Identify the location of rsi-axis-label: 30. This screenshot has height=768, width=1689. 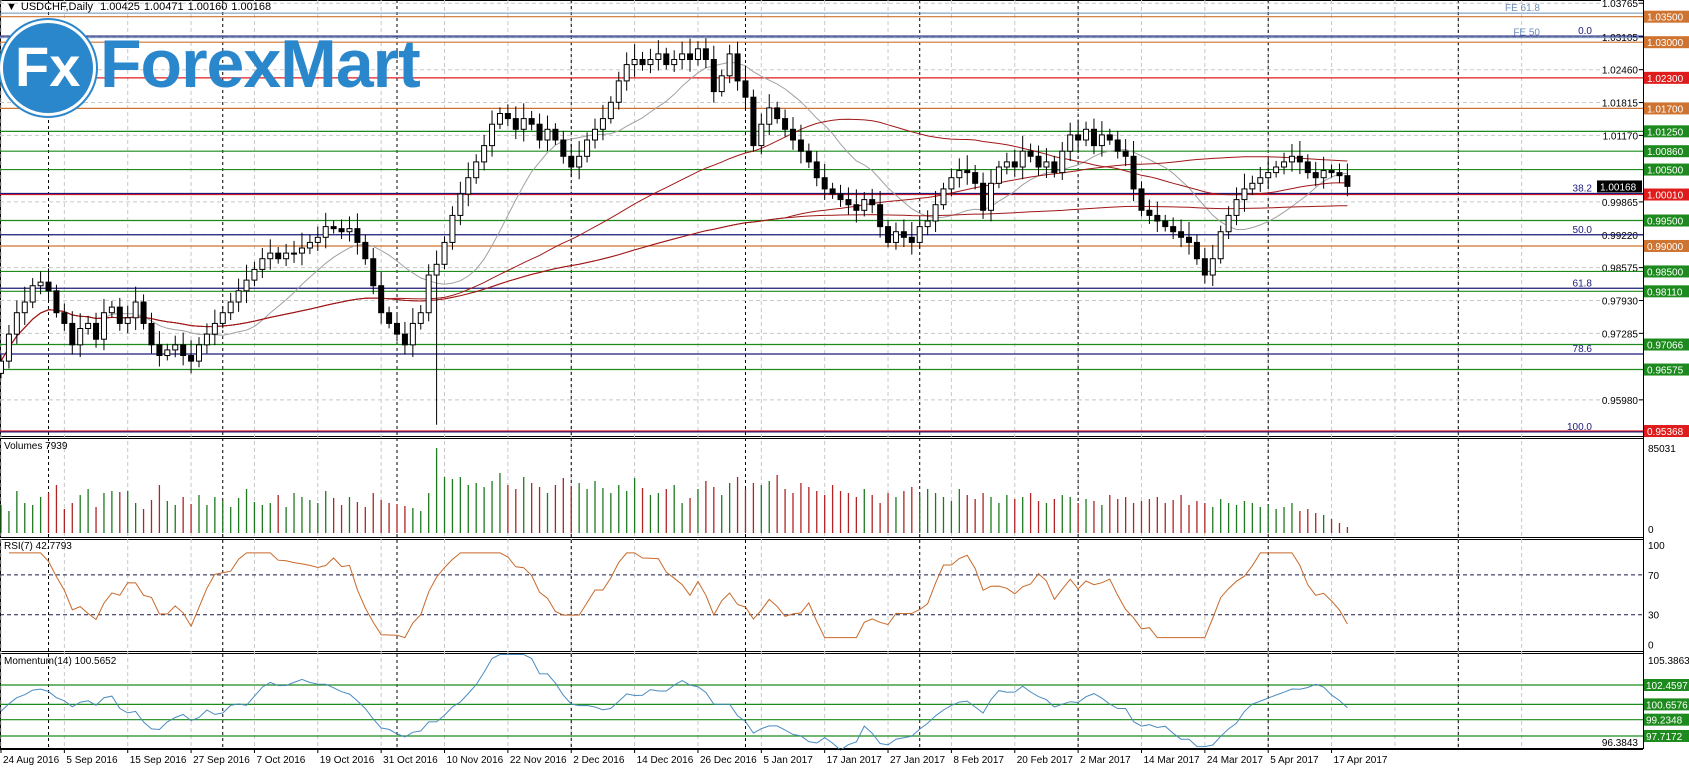
(1654, 616).